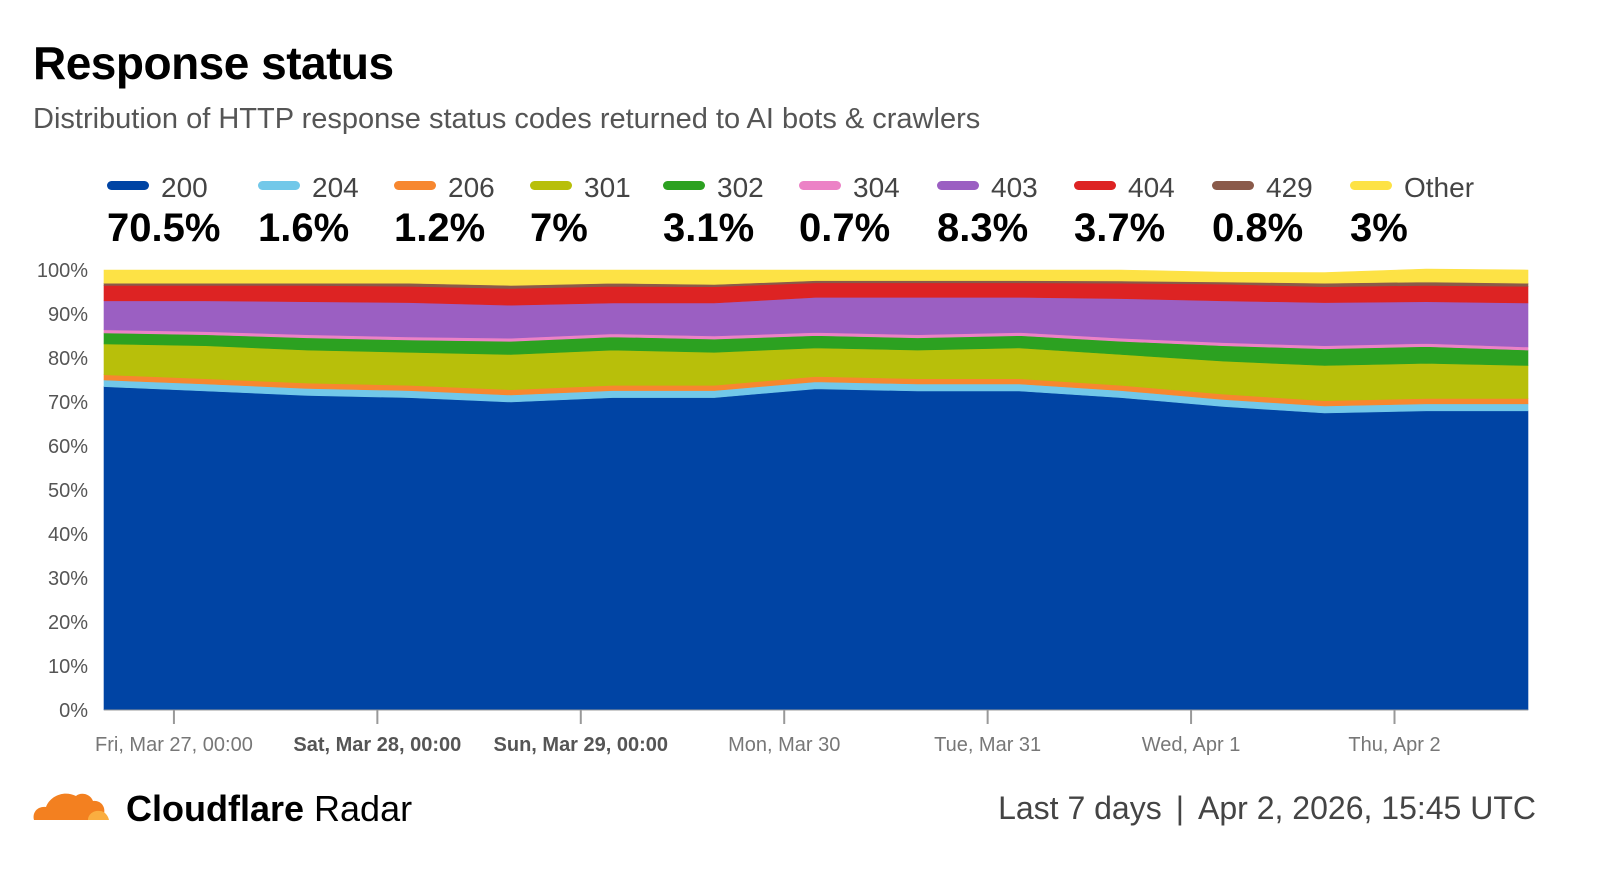 The height and width of the screenshot is (878, 1600). I want to click on area-series-other, so click(816, 277).